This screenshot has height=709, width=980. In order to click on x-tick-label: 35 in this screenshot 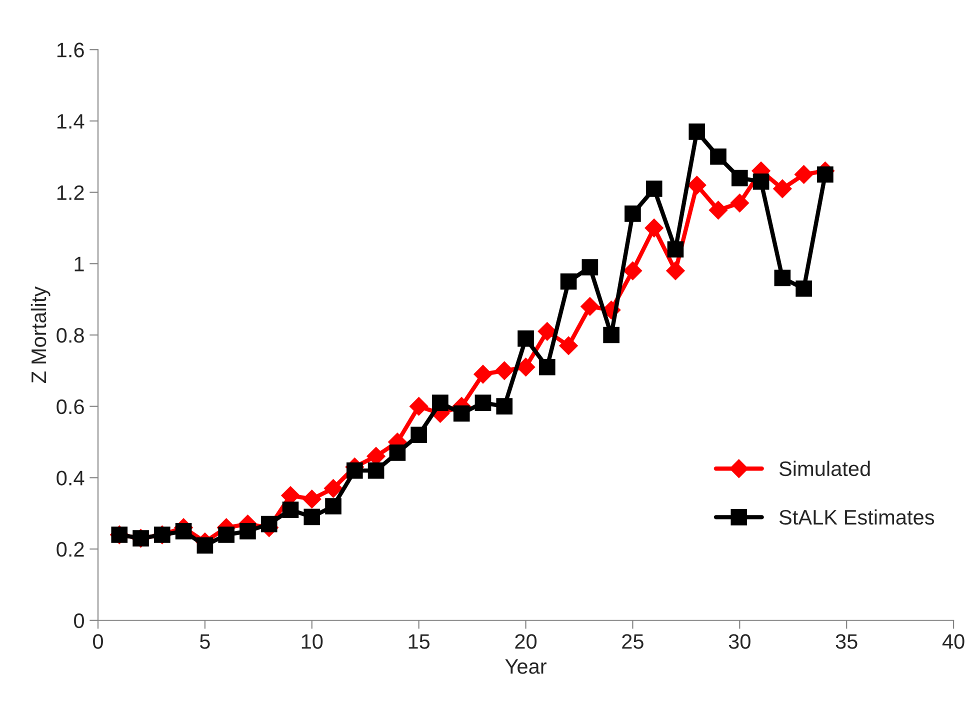, I will do `click(847, 641)`.